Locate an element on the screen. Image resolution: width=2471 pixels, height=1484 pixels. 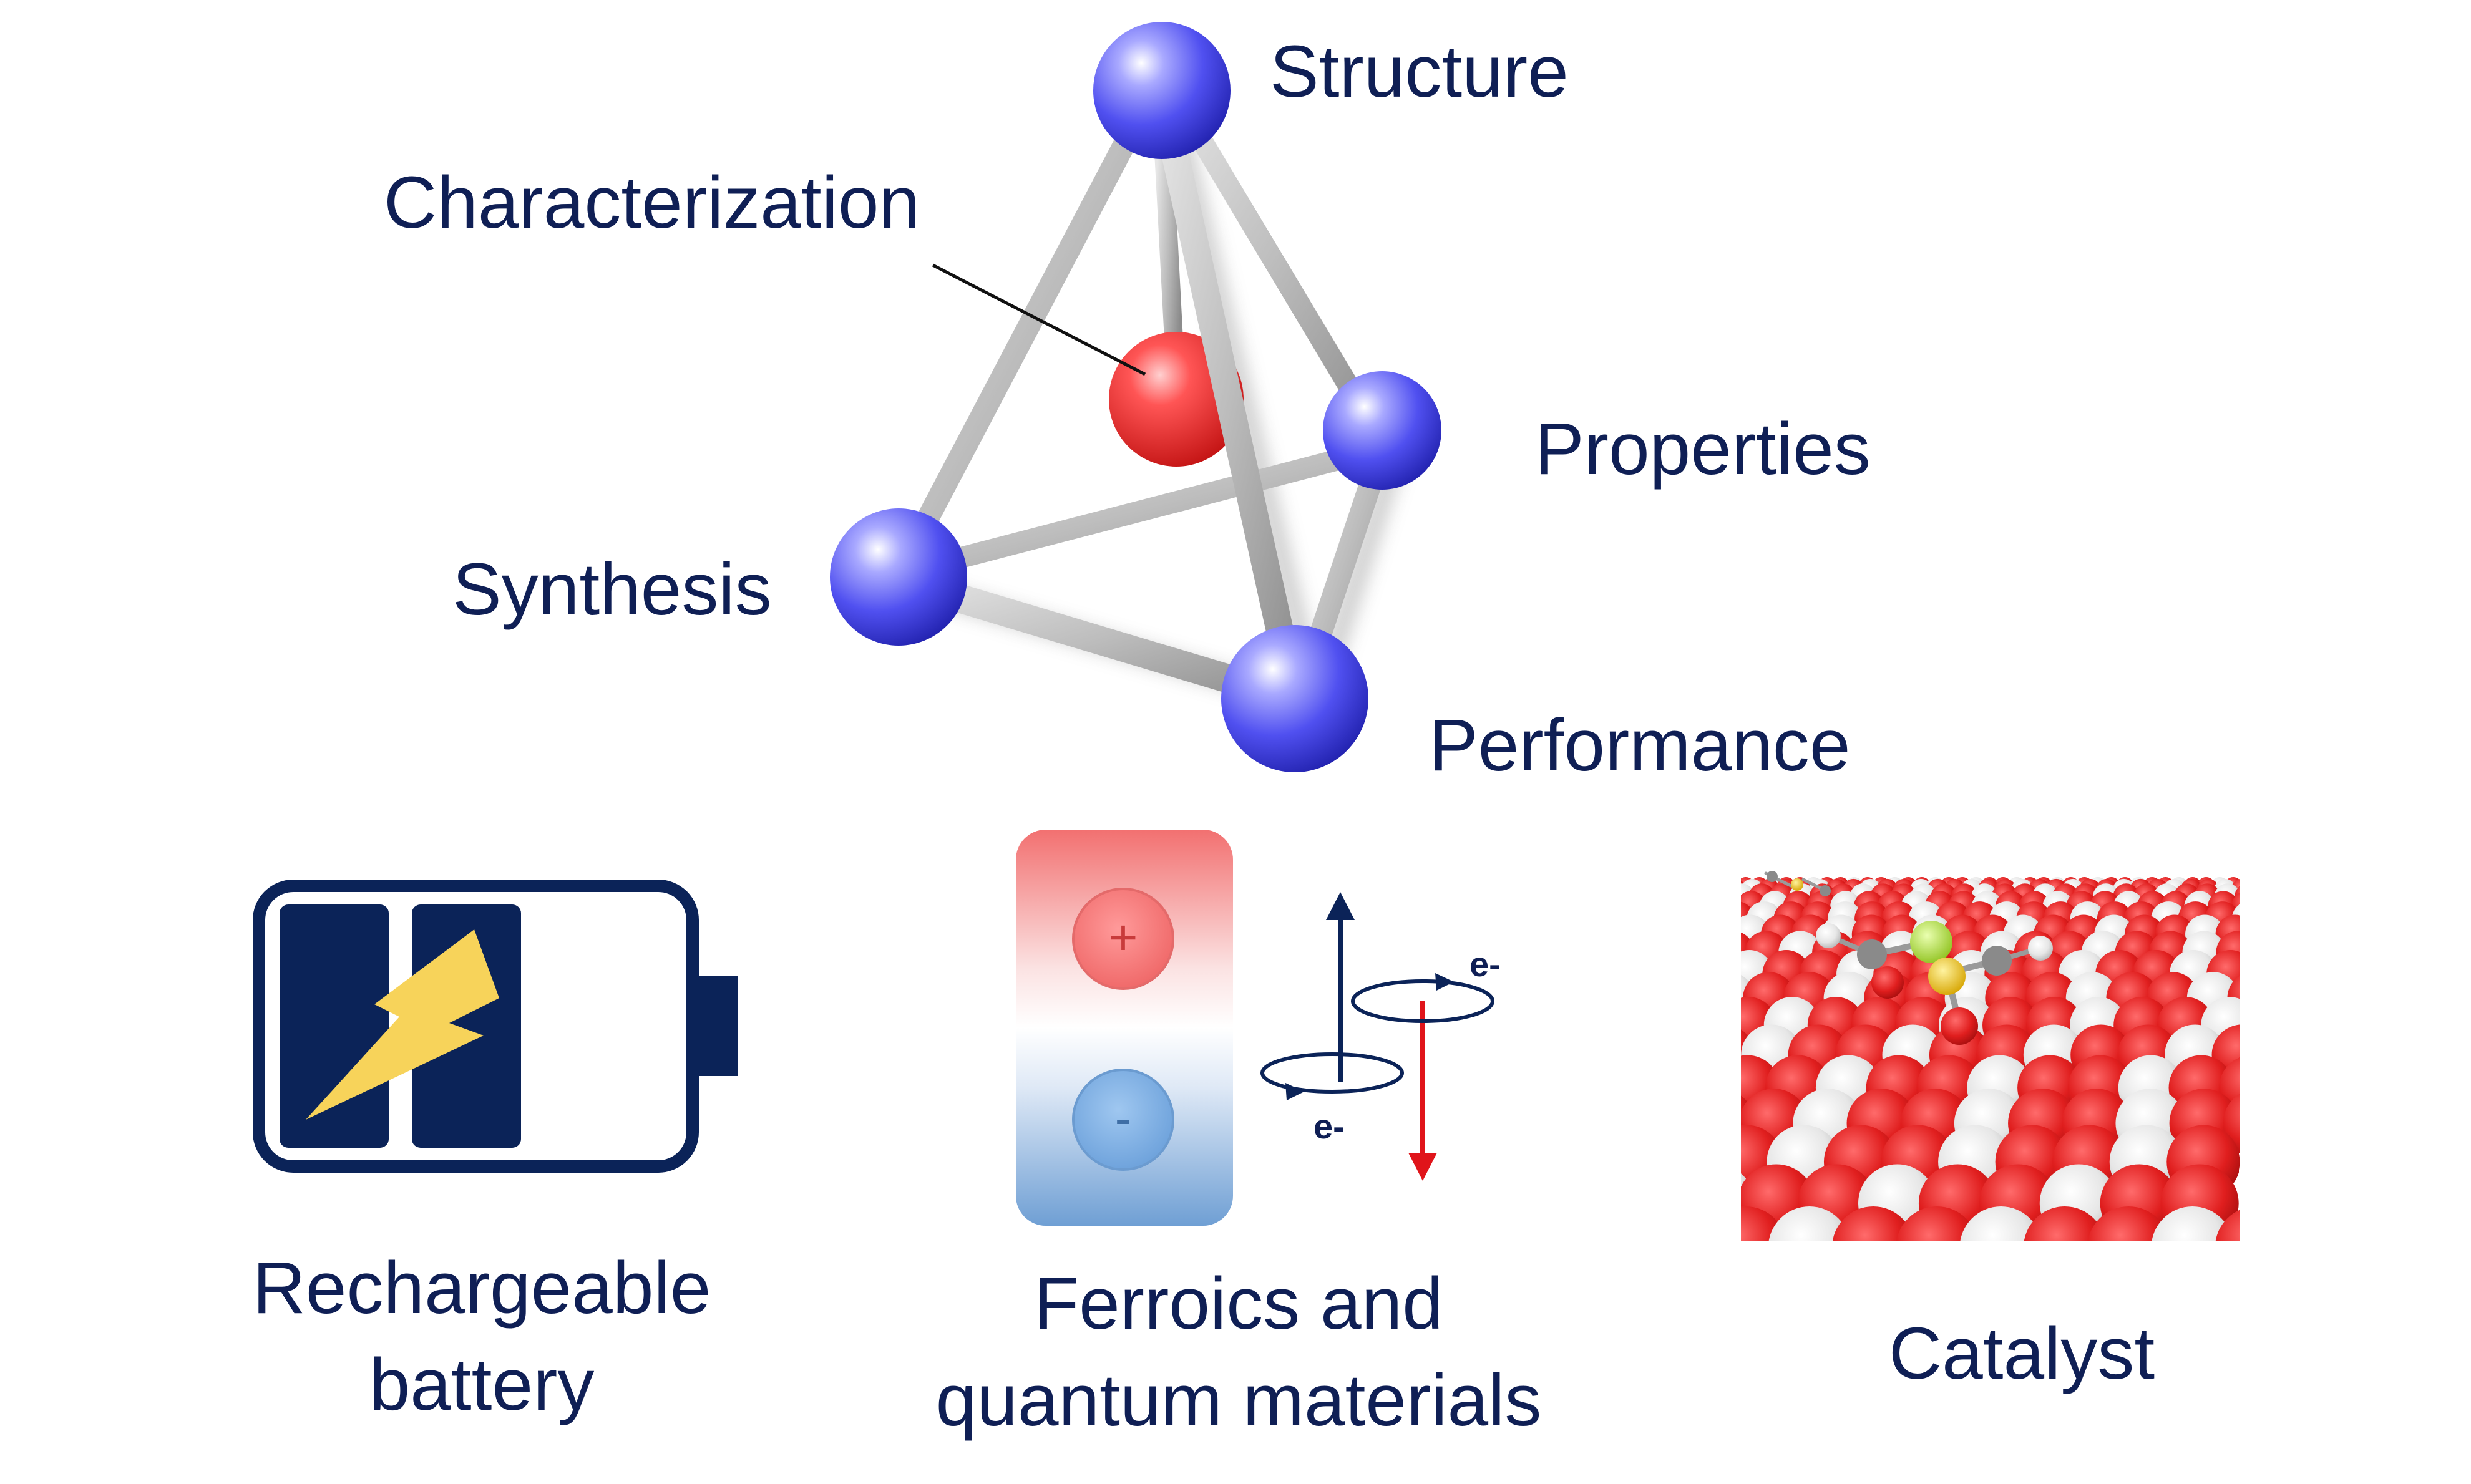
spin-up-arrowhead is located at coordinates (1340, 906).